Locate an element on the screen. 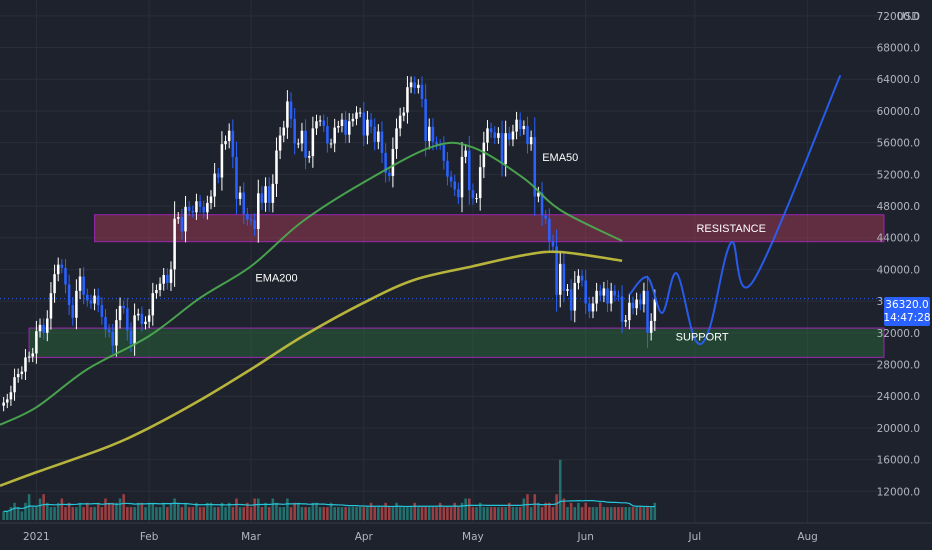 The image size is (932, 550). time-axis: 2021 Feb Mar Apr May Jun Jul Aug is located at coordinates (420, 537).